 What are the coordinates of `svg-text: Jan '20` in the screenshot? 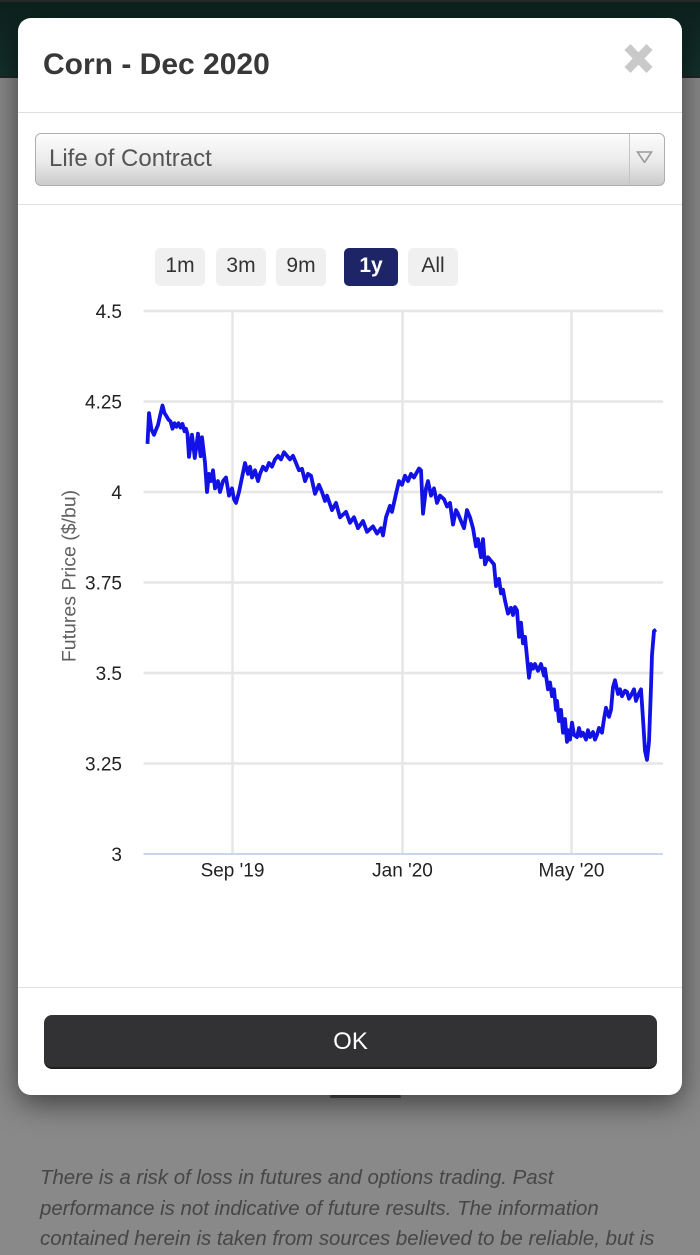 It's located at (402, 871).